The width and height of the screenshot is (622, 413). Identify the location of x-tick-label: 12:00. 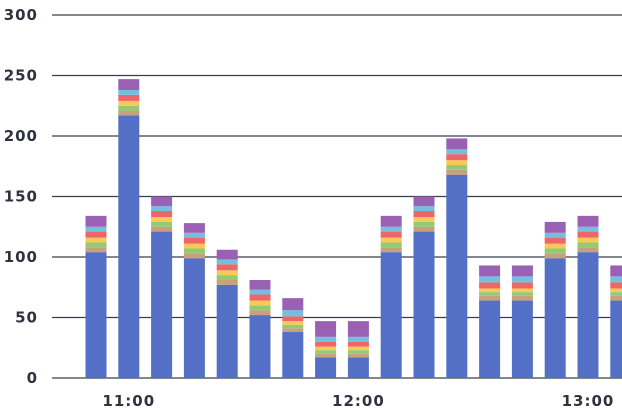
(358, 401).